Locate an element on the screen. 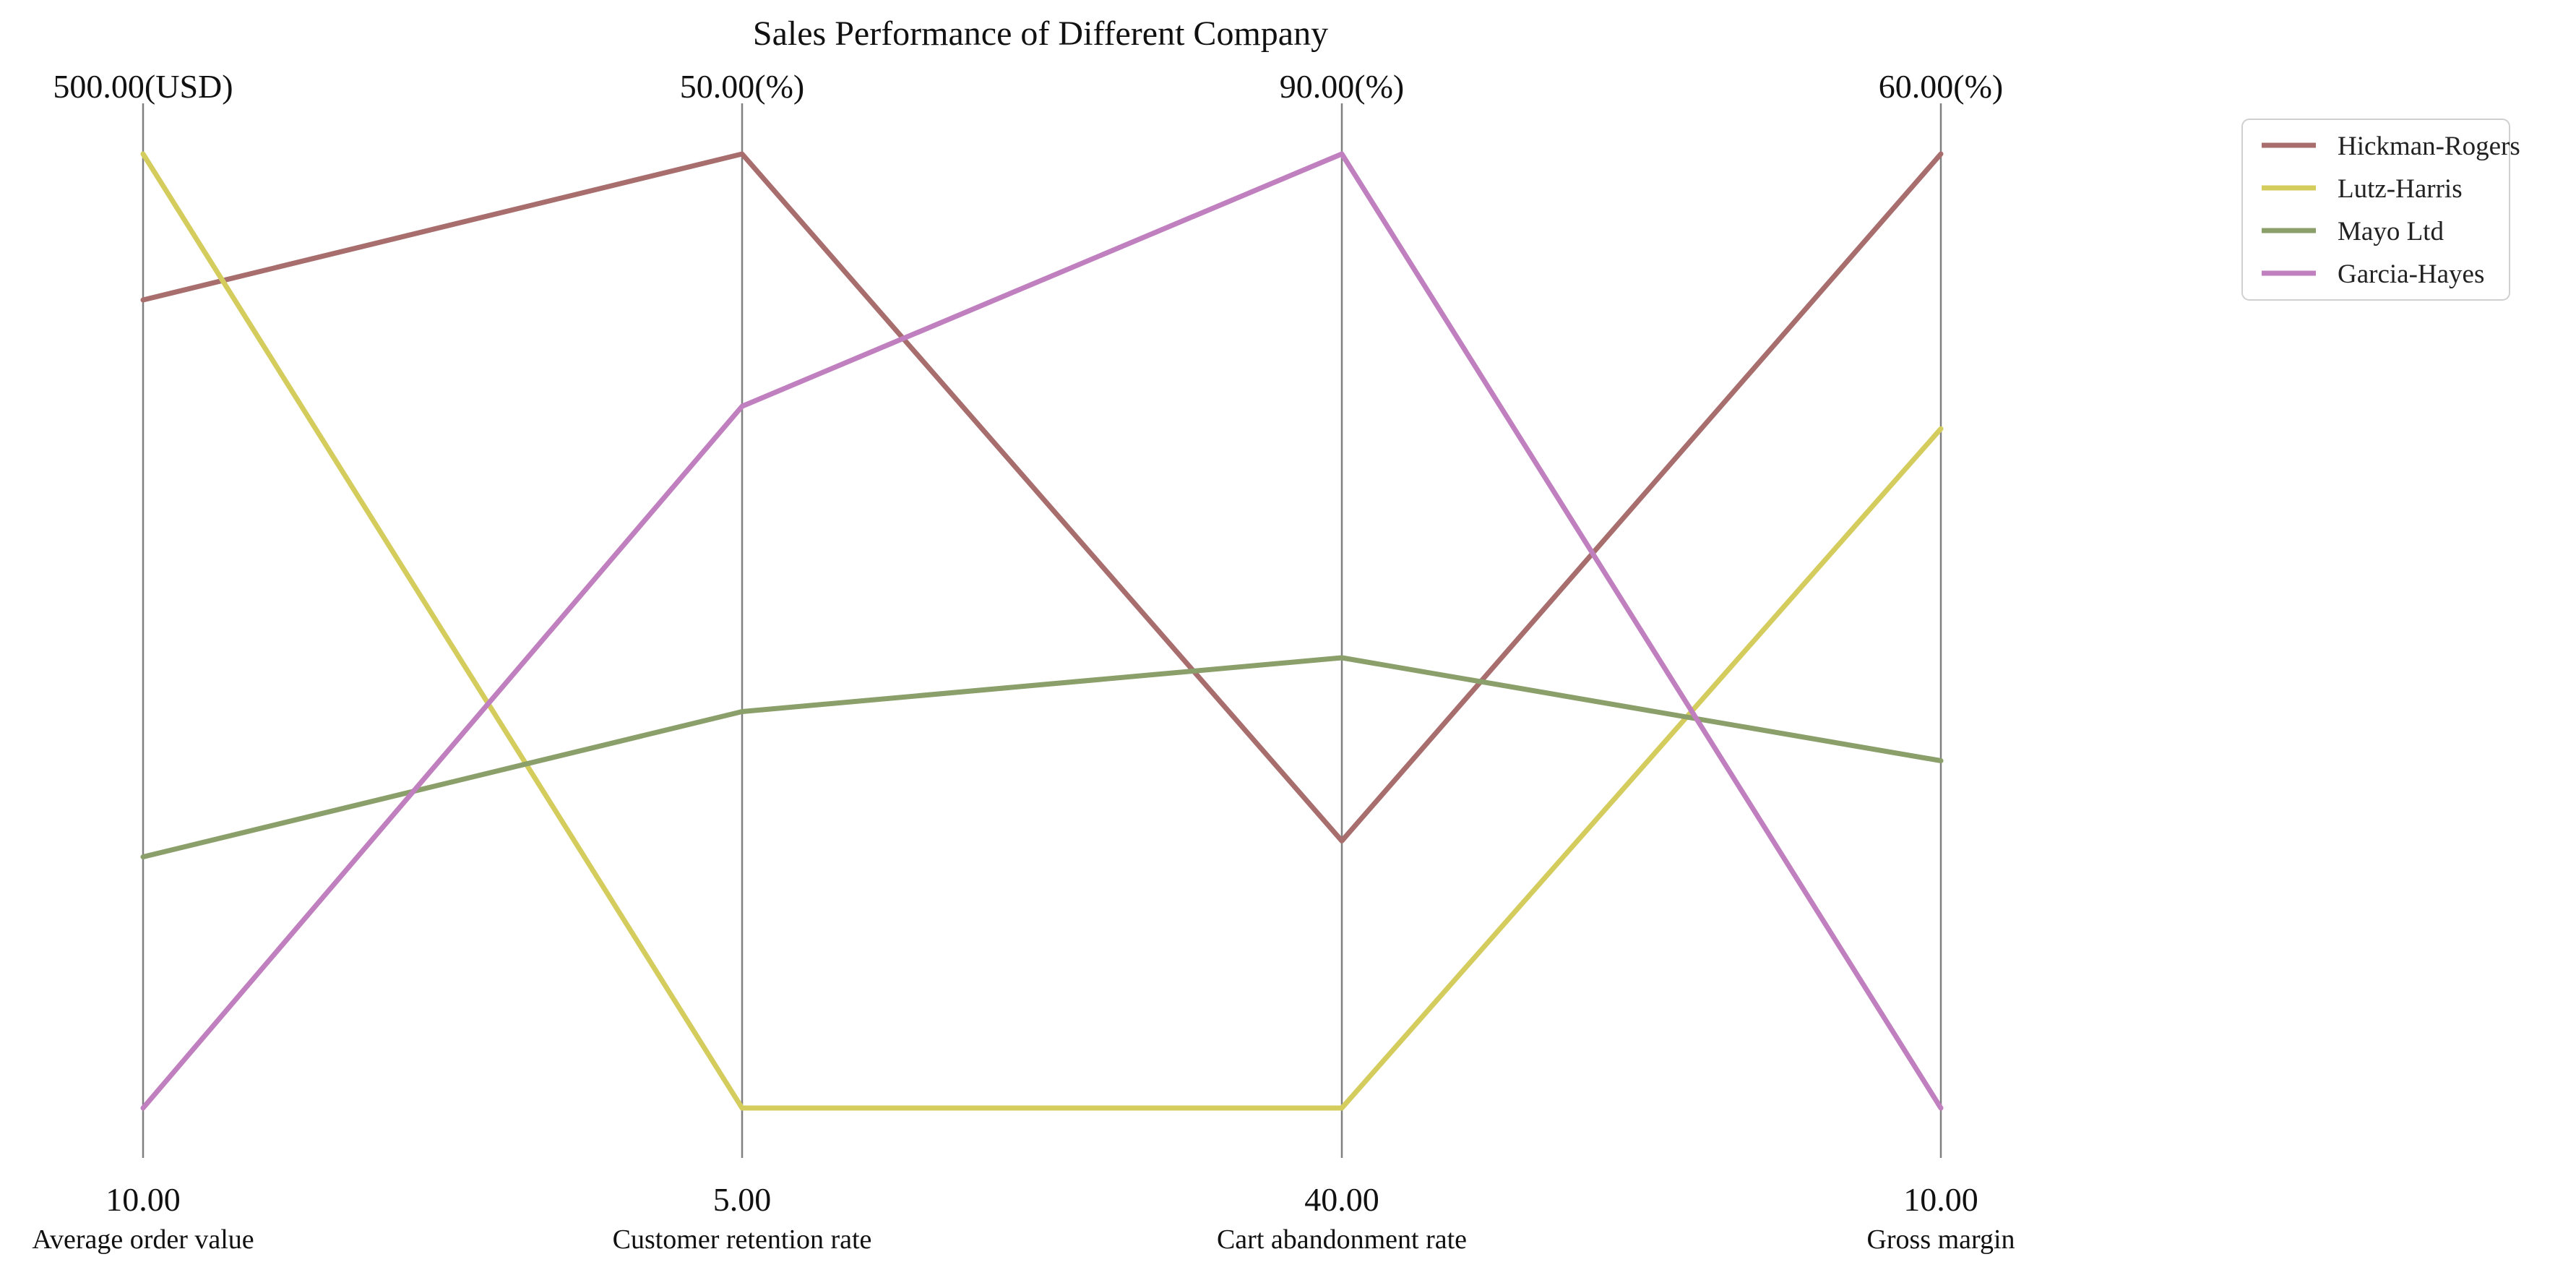 This screenshot has height=1275, width=2576. axis-min-label: 40.00 is located at coordinates (1341, 1199).